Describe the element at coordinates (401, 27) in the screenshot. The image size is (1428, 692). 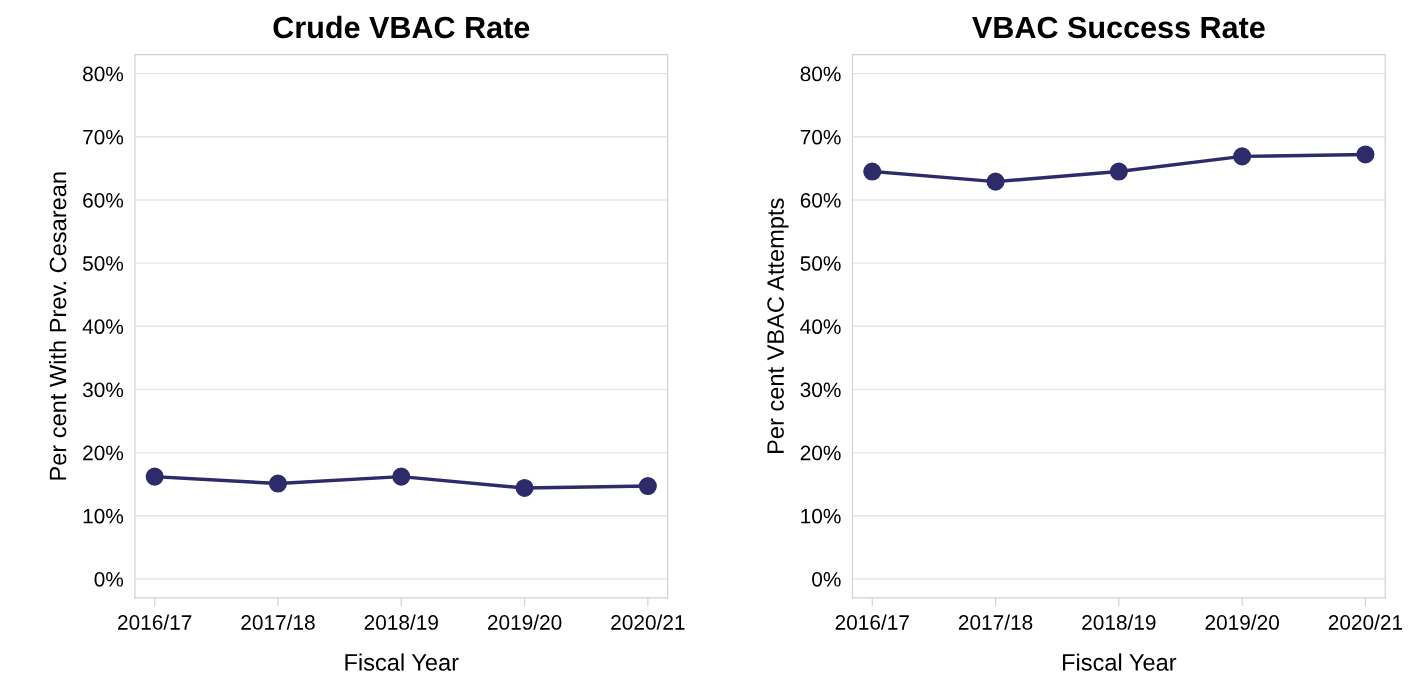
I see `chart-title: Crude VBAC Rate` at that location.